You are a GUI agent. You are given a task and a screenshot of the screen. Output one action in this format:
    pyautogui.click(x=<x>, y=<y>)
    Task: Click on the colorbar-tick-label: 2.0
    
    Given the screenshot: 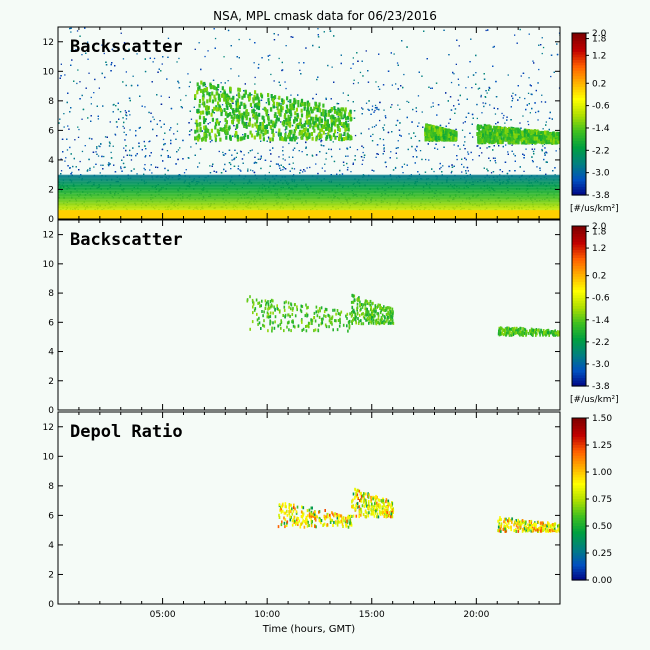 What is the action you would take?
    pyautogui.click(x=599, y=34)
    